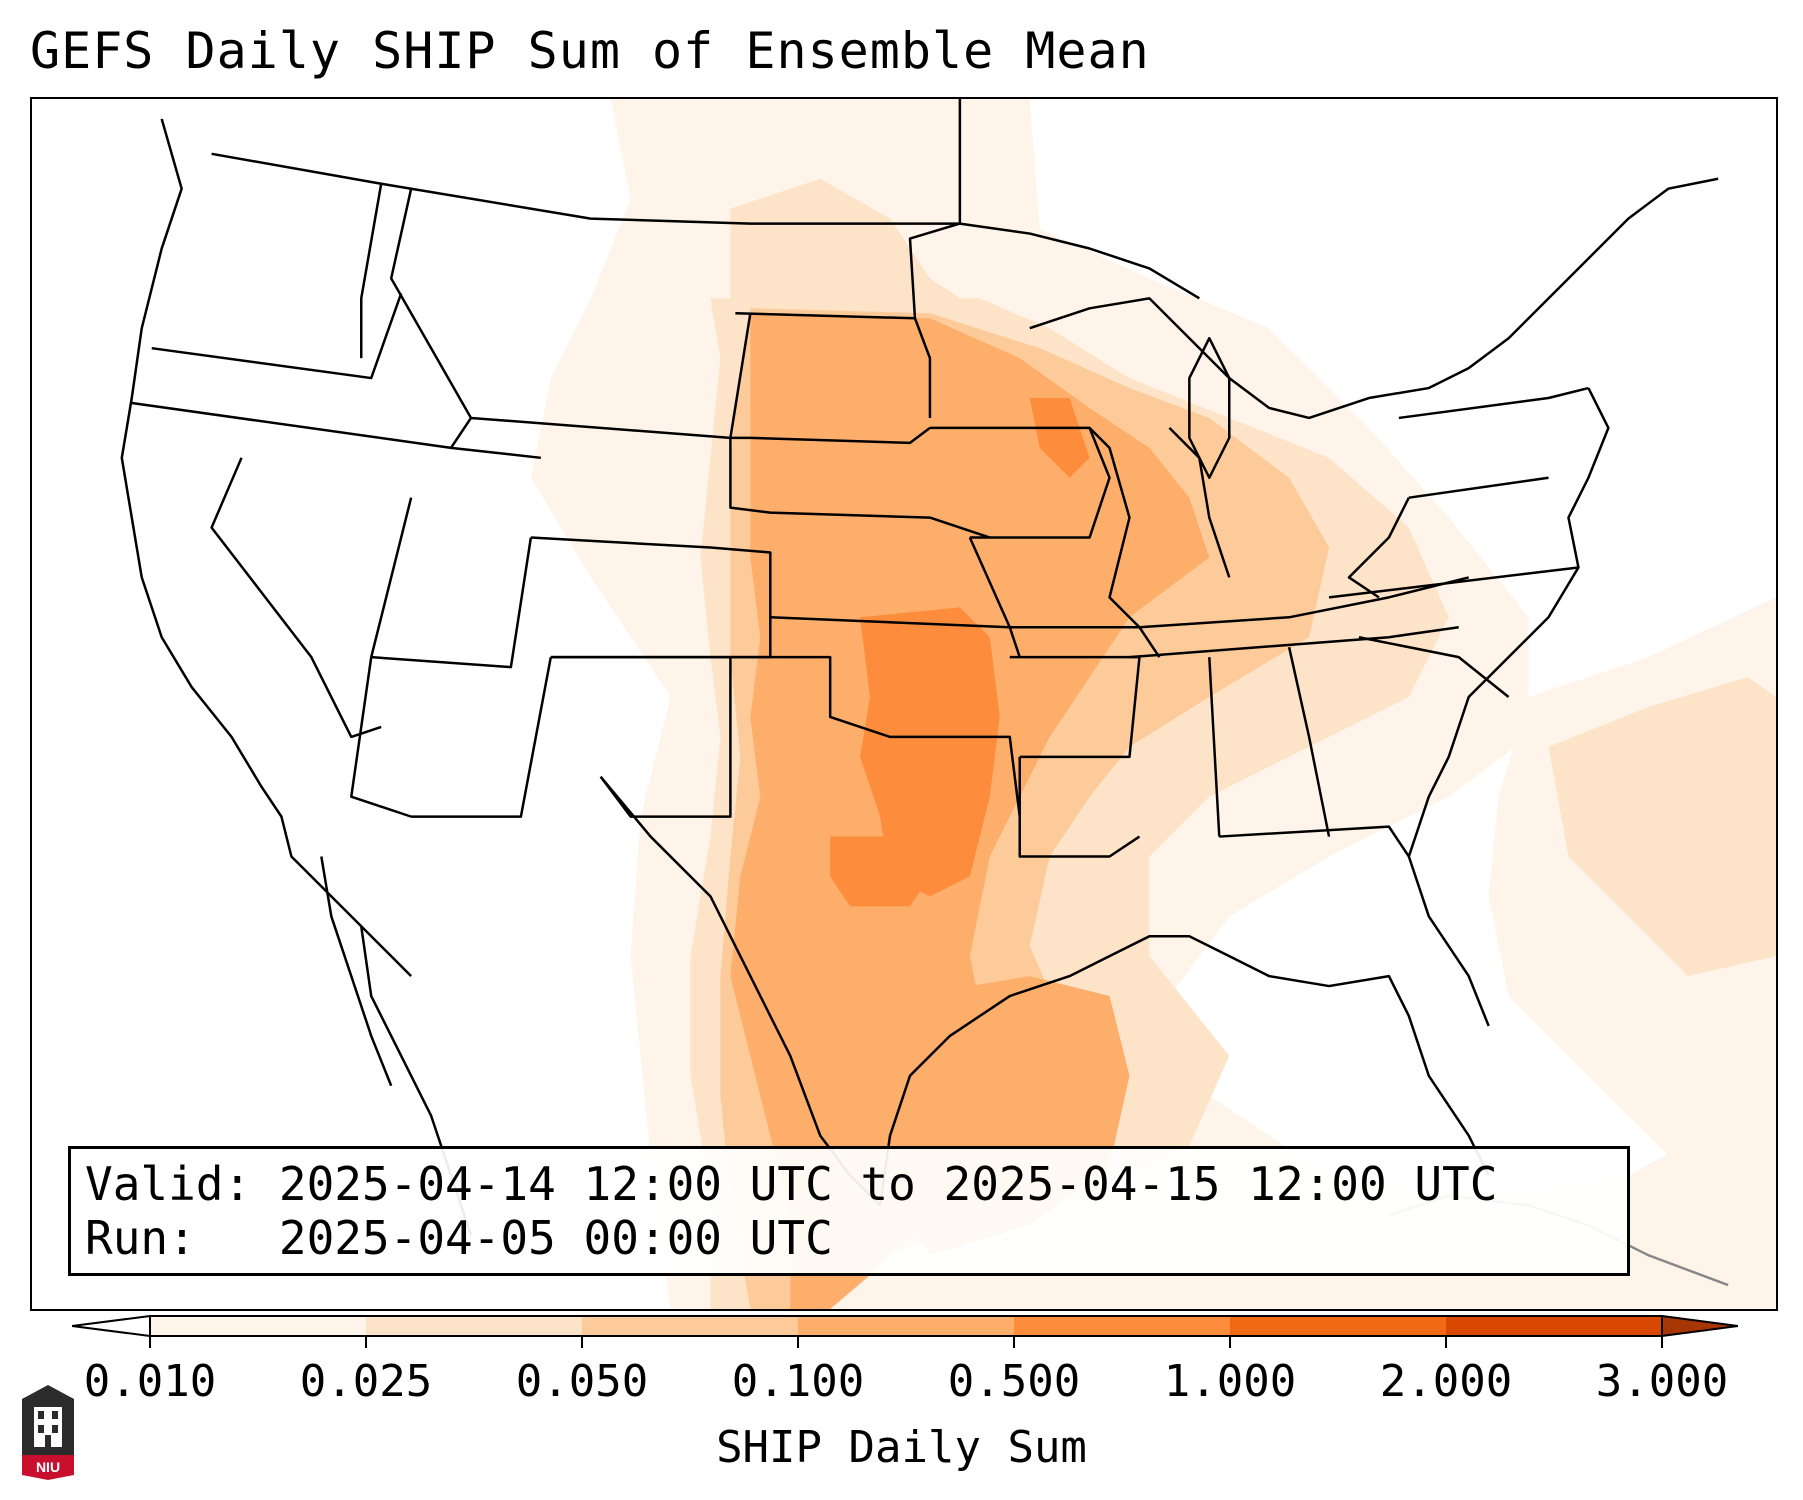 This screenshot has width=1803, height=1500. I want to click on border-nv, so click(296, 598).